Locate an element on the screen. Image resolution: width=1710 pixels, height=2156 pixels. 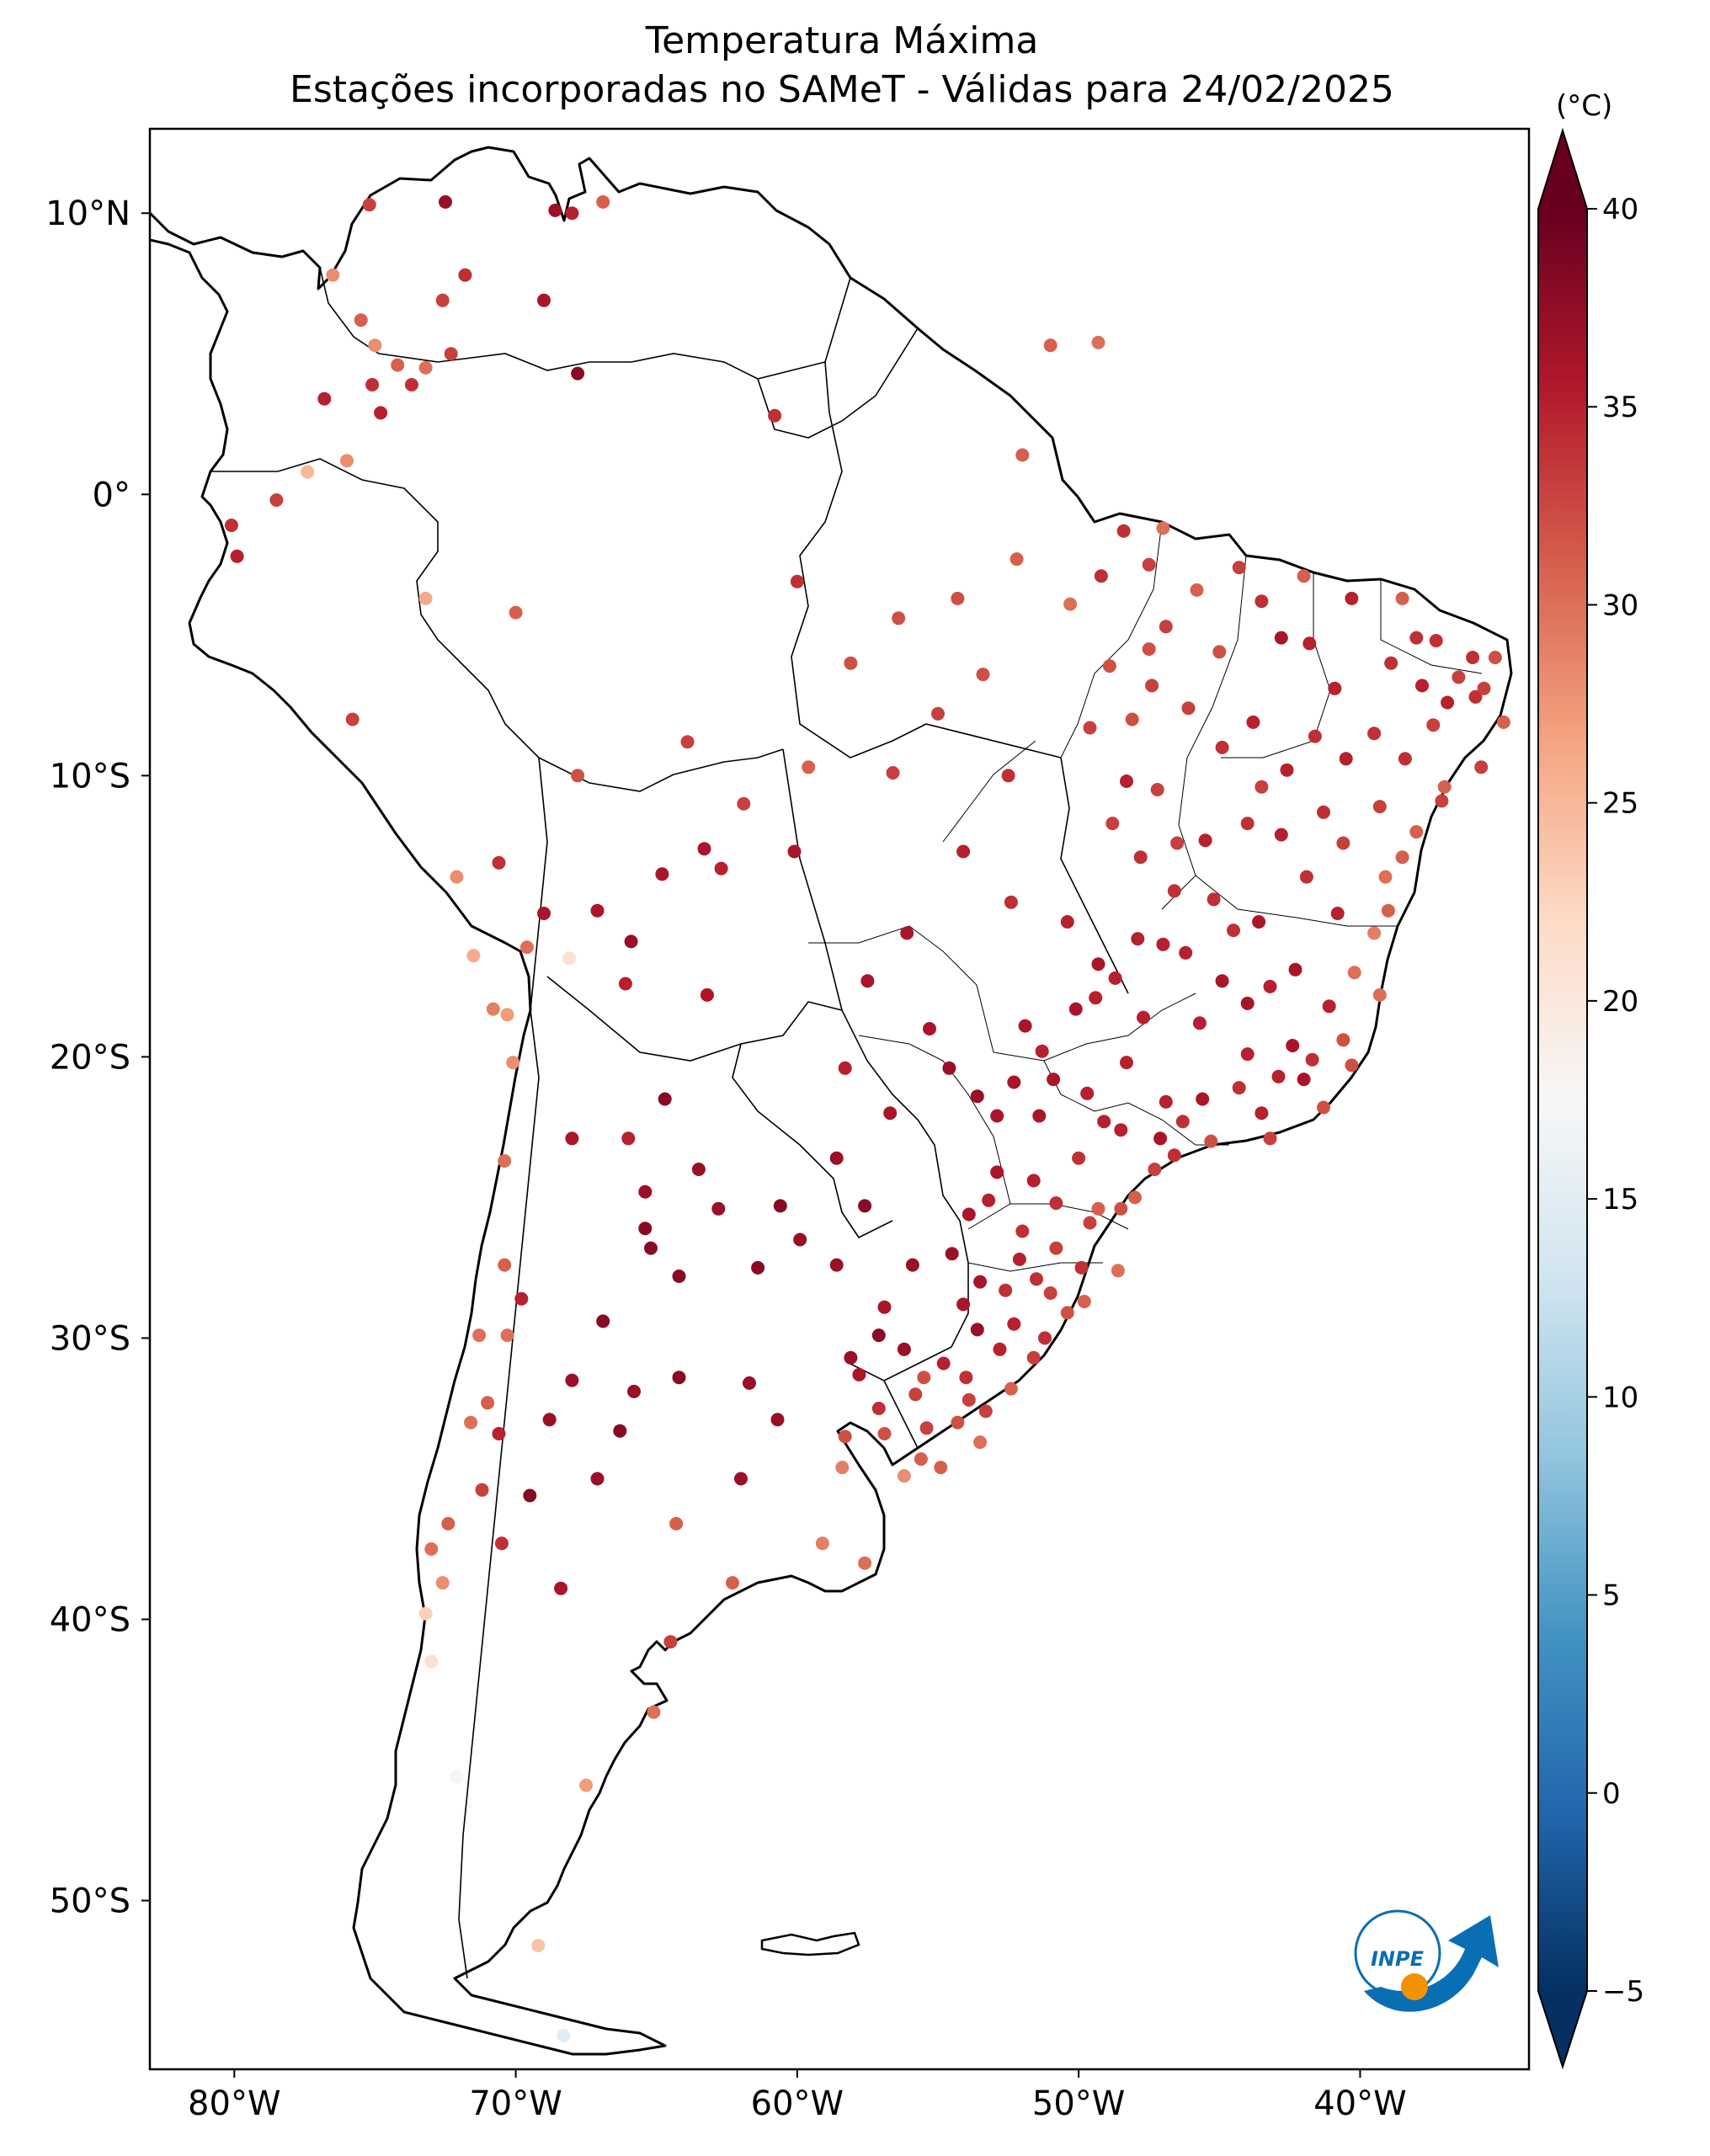
colorbar-gradient is located at coordinates (1562, 1098).